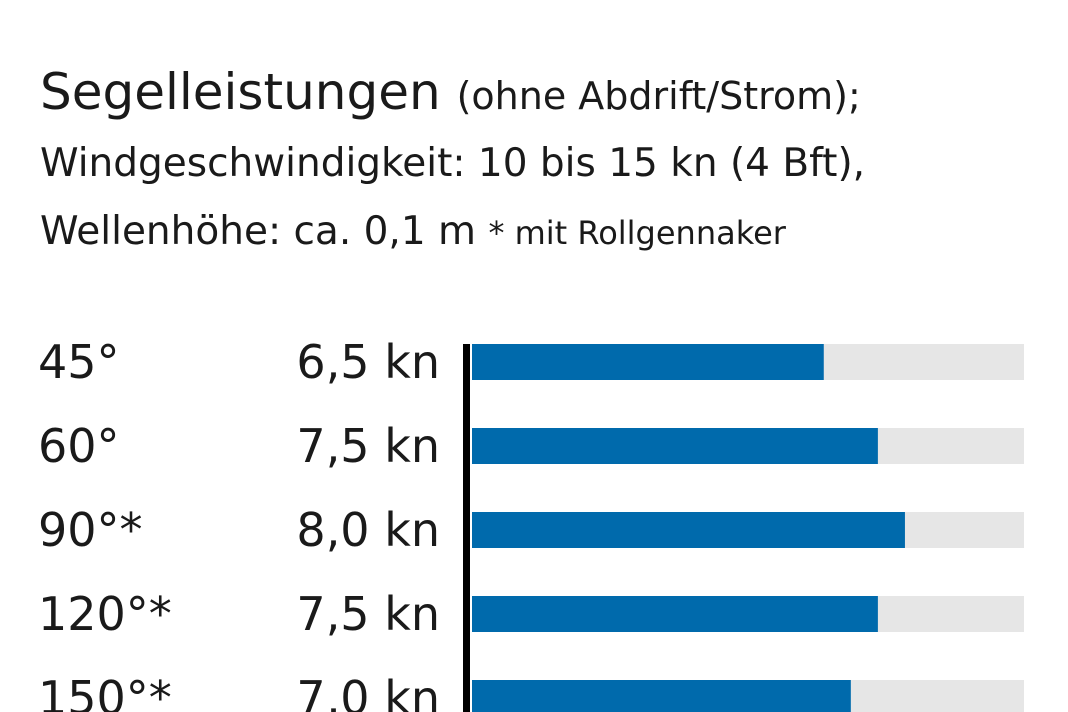  Describe the element at coordinates (258, 231) in the screenshot. I see `wave-height-text: Wellenhöhe: ca. 0,1 m` at that location.